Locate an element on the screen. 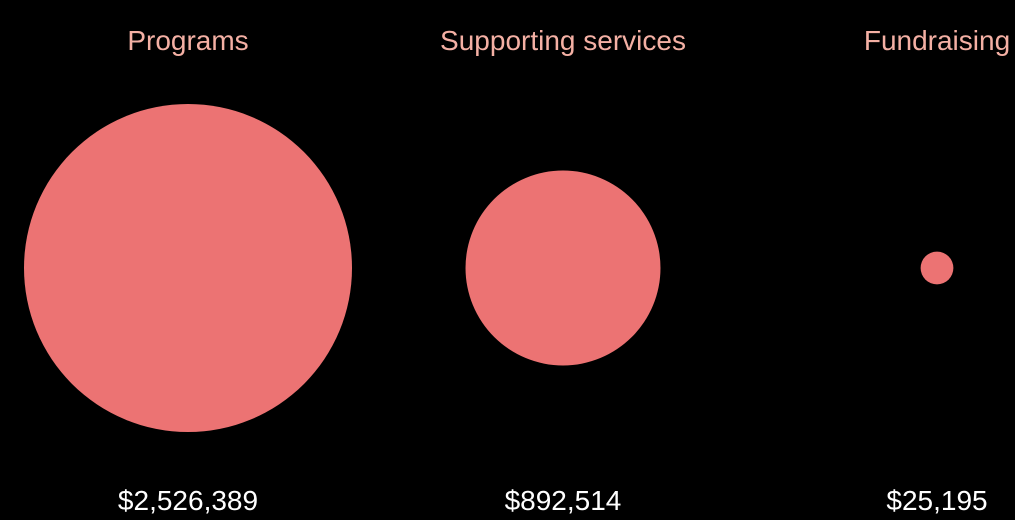  value-label-programs: $2,526,389 is located at coordinates (188, 500).